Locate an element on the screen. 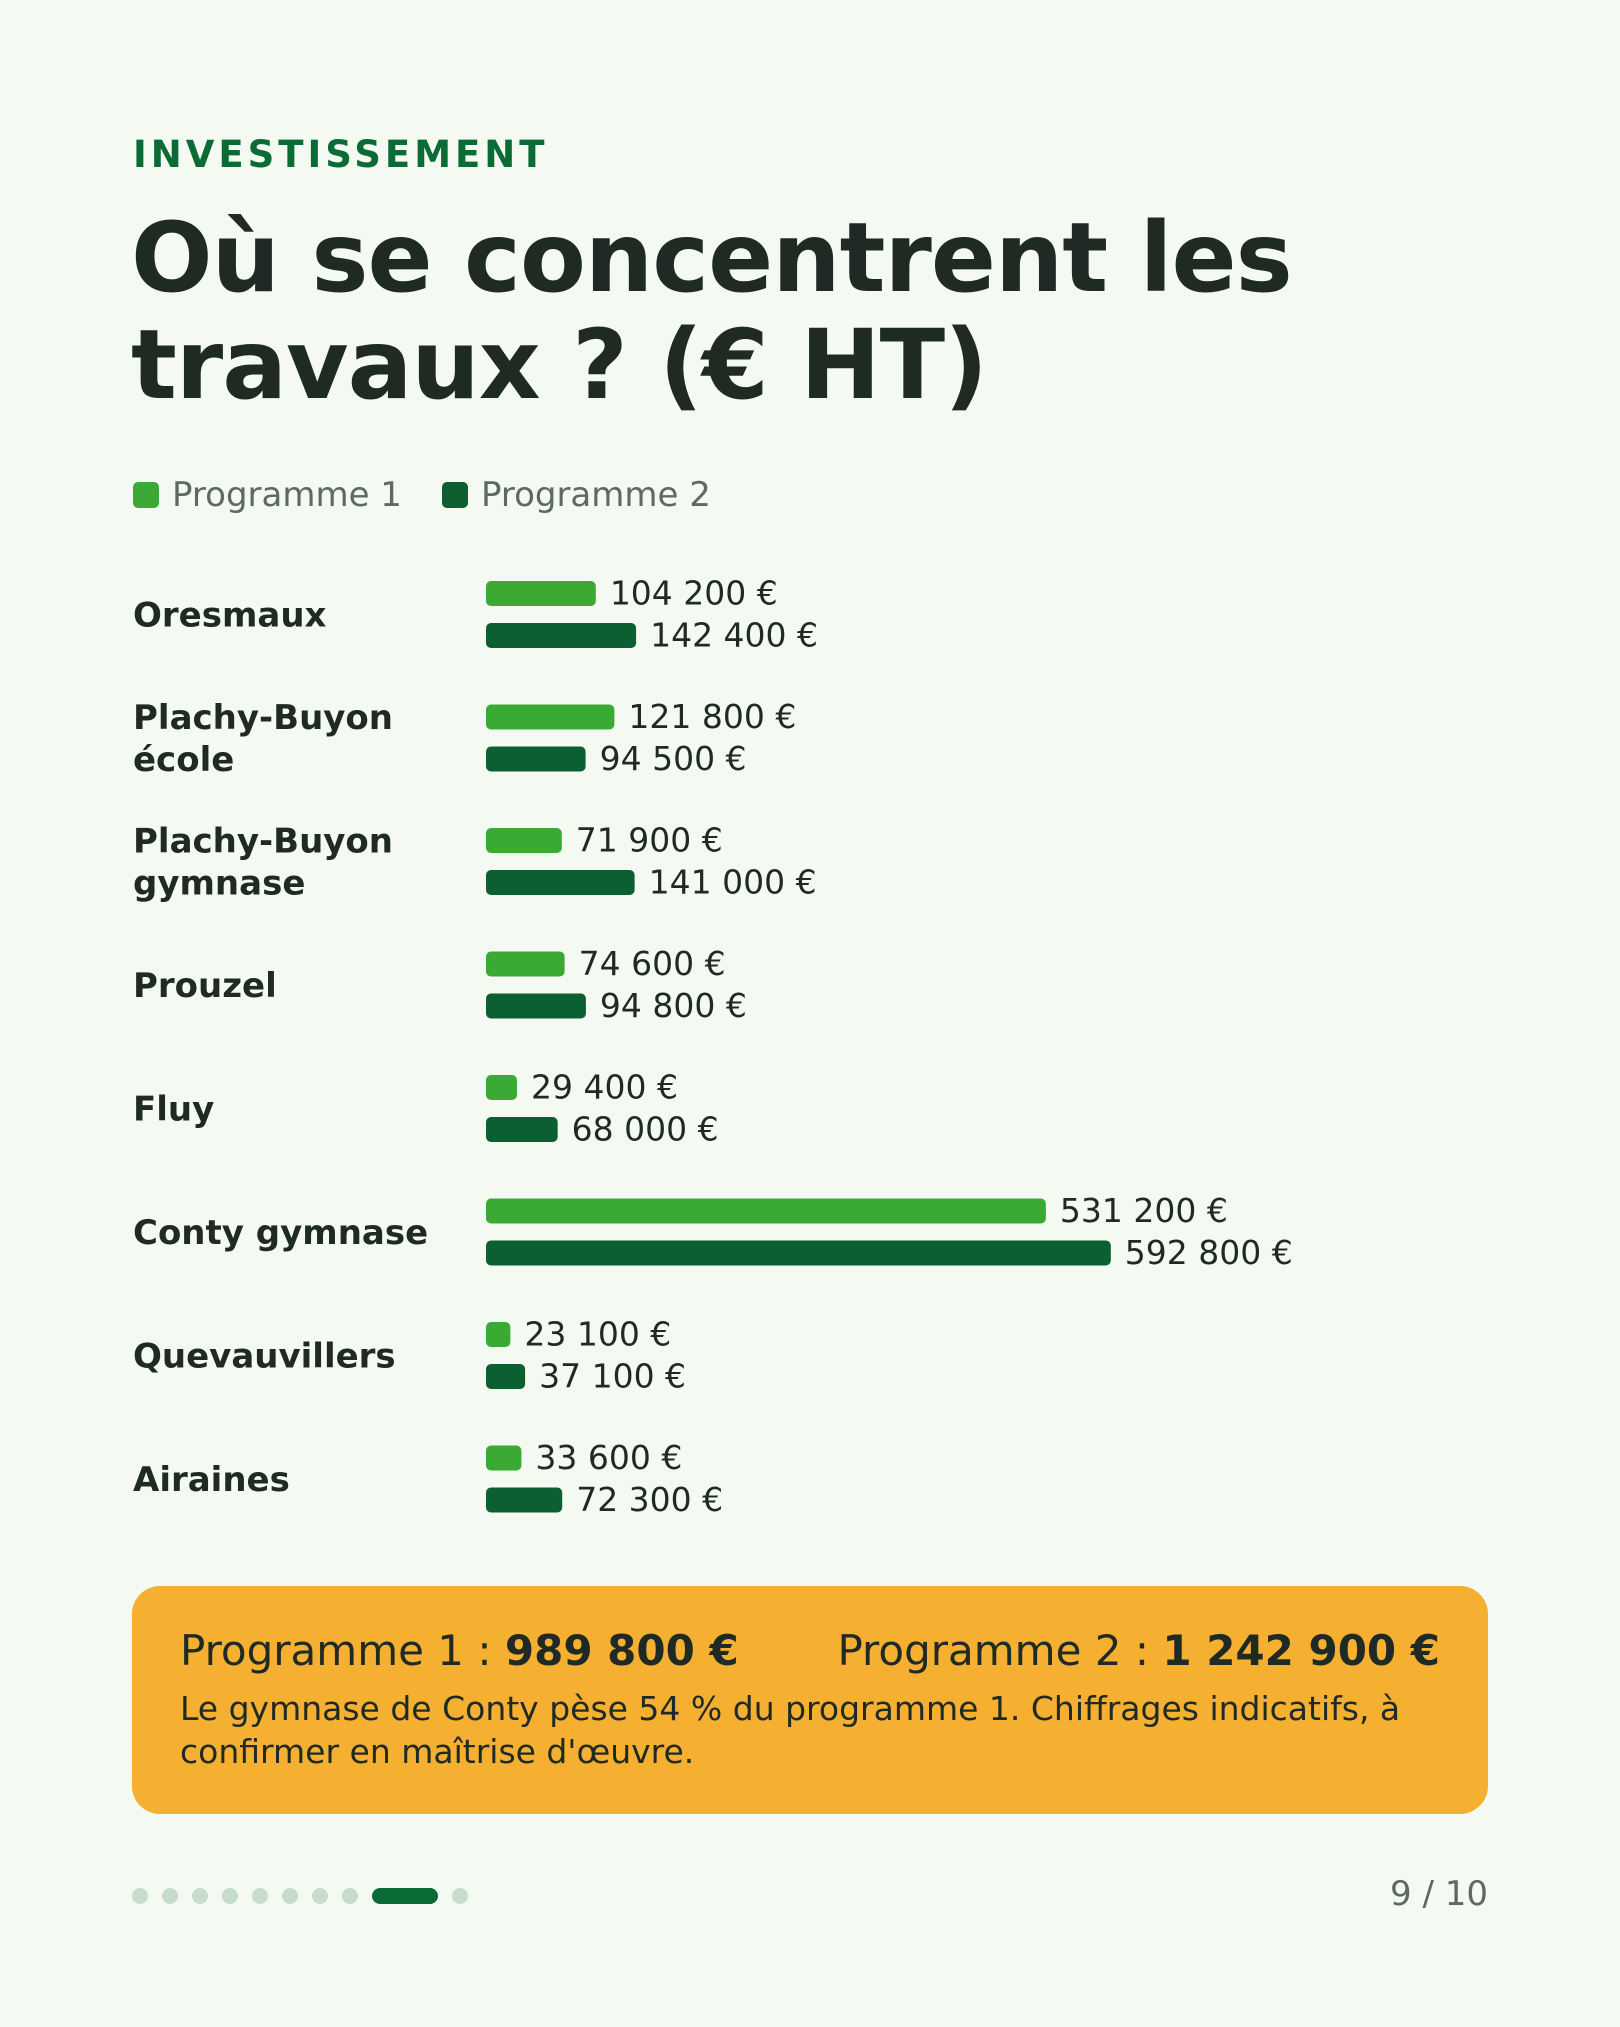 This screenshot has height=2027, width=1620. total-programme-2-value: 1 242 900 € is located at coordinates (1301, 1650).